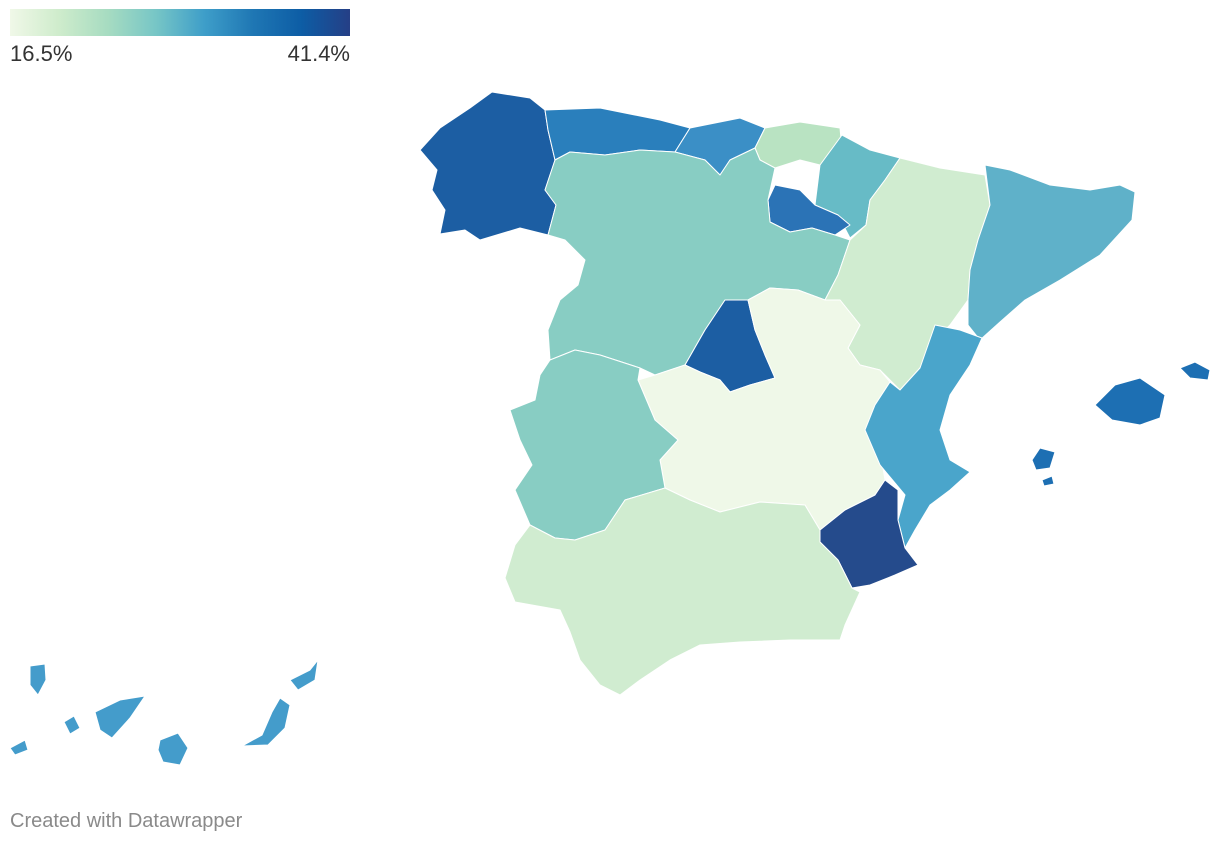  Describe the element at coordinates (41, 53) in the screenshot. I see `legend-min-label: 16.5%` at that location.